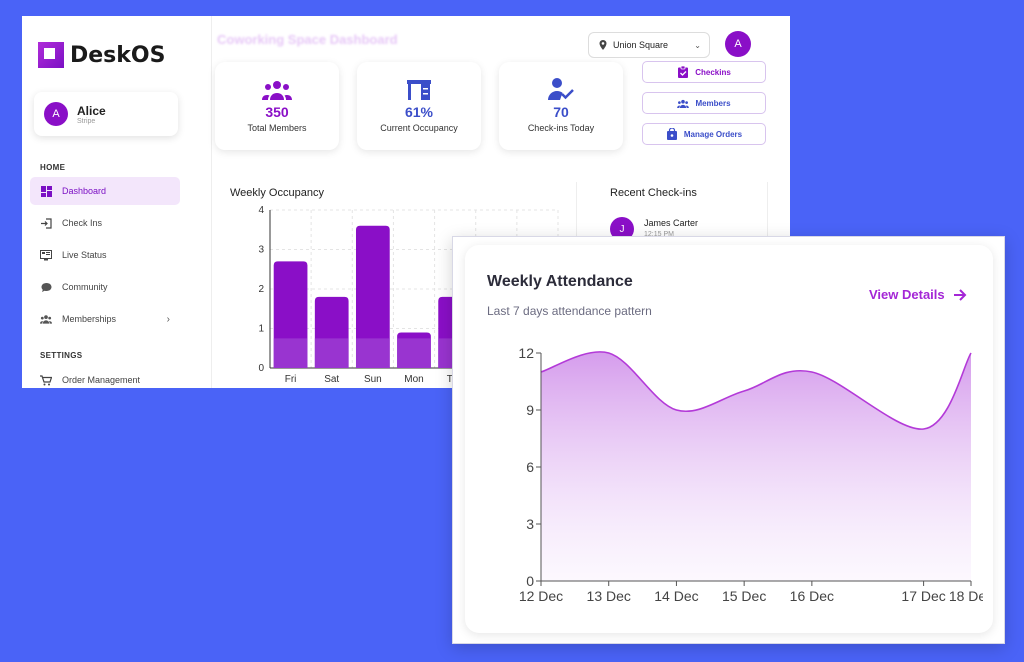 The width and height of the screenshot is (1024, 662). What do you see at coordinates (960, 294) in the screenshot?
I see `arrow-right-icon` at bounding box center [960, 294].